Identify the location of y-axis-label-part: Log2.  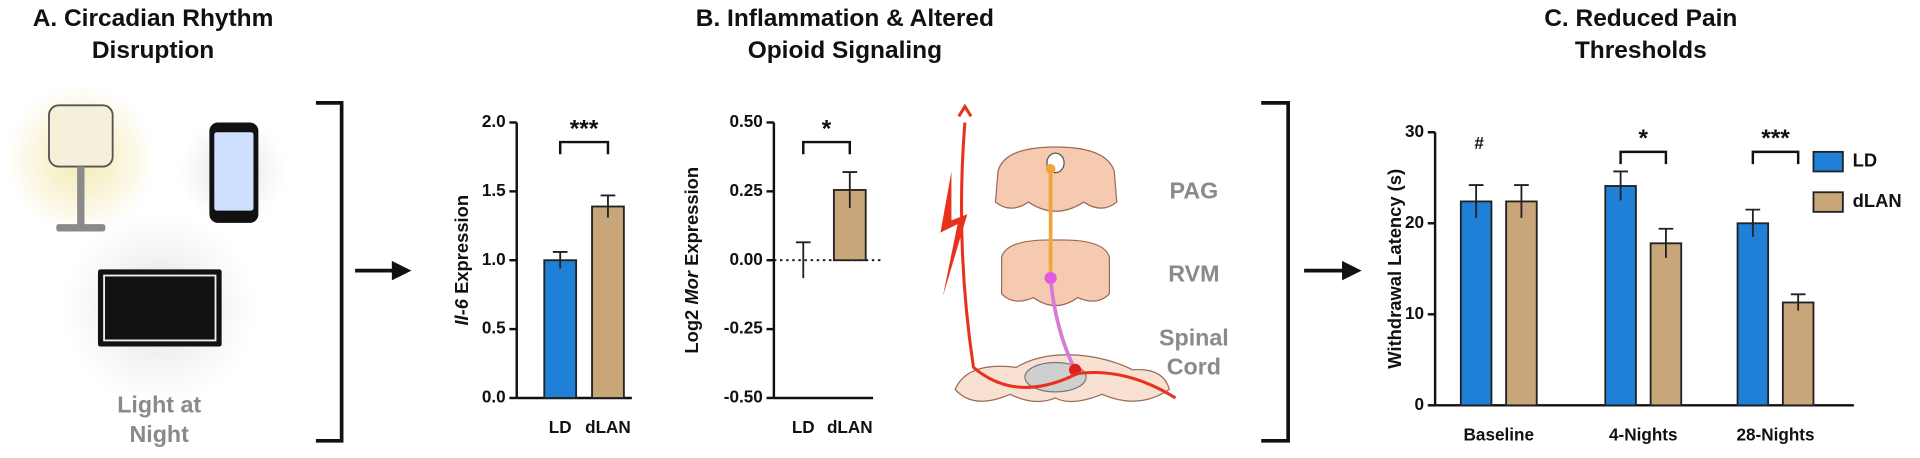
(691, 329).